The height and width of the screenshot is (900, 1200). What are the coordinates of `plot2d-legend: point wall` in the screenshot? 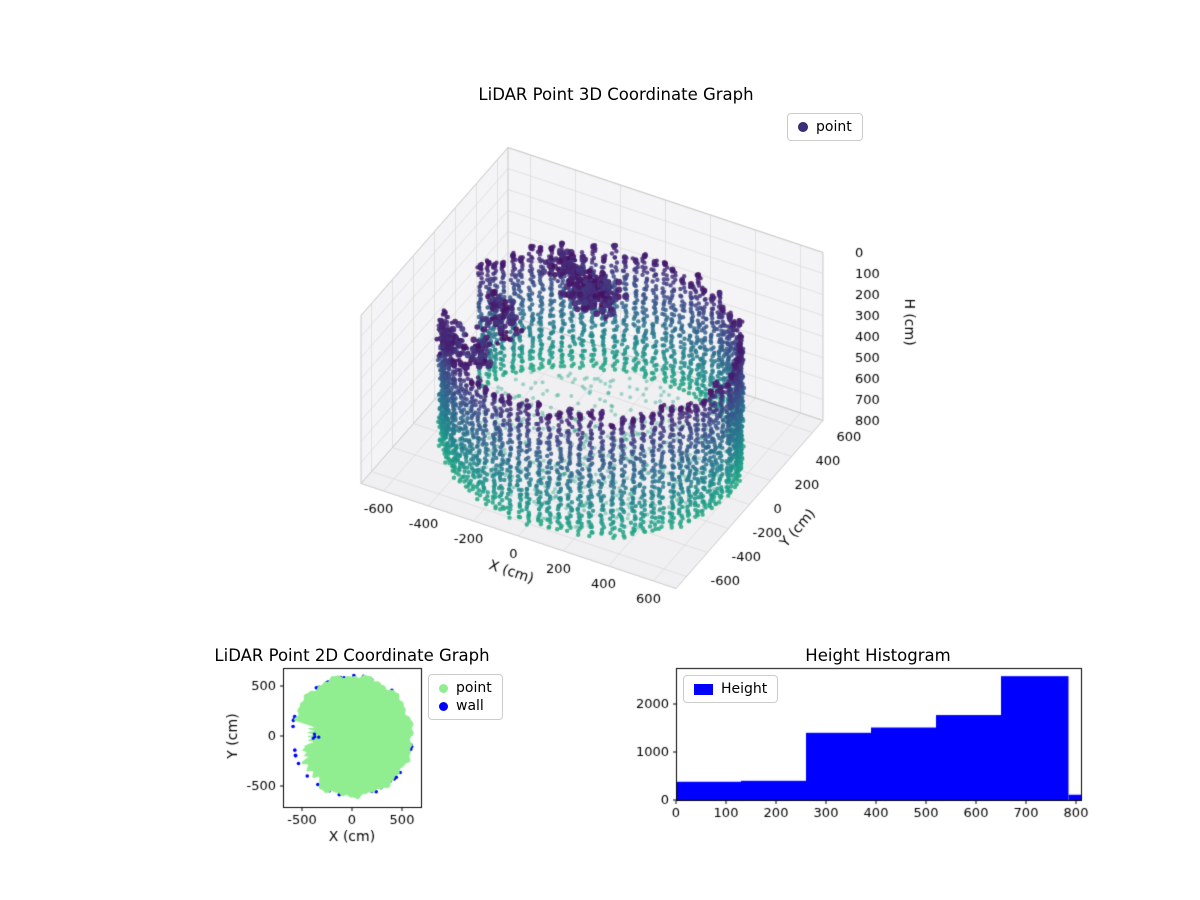 It's located at (465, 697).